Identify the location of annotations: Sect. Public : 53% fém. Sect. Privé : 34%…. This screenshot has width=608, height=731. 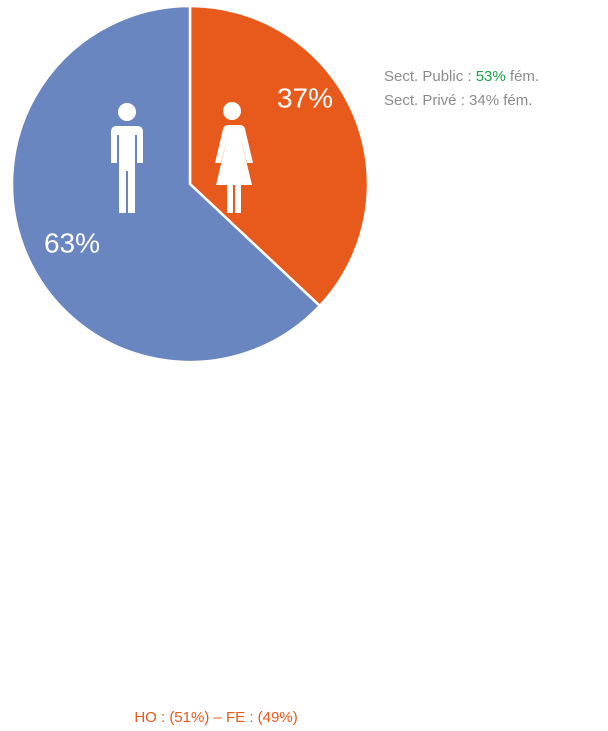
(461, 88).